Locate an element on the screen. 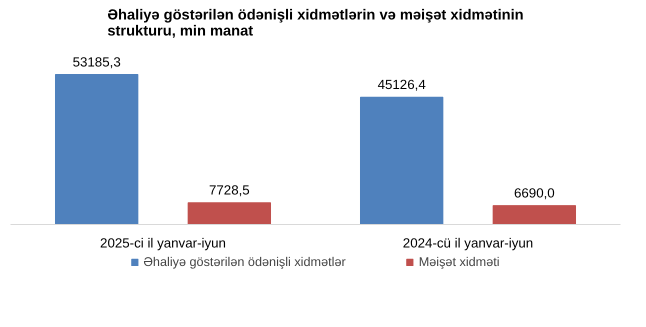  x-tick-label: 2025-ci il yanvar-iyun is located at coordinates (163, 243).